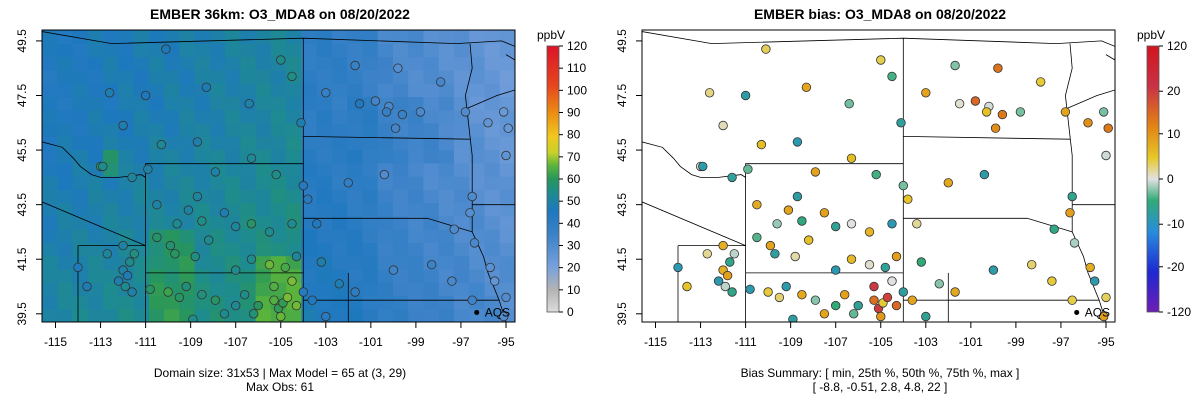 The height and width of the screenshot is (409, 1200). What do you see at coordinates (836, 342) in the screenshot?
I see `x-tick-label: -107` at bounding box center [836, 342].